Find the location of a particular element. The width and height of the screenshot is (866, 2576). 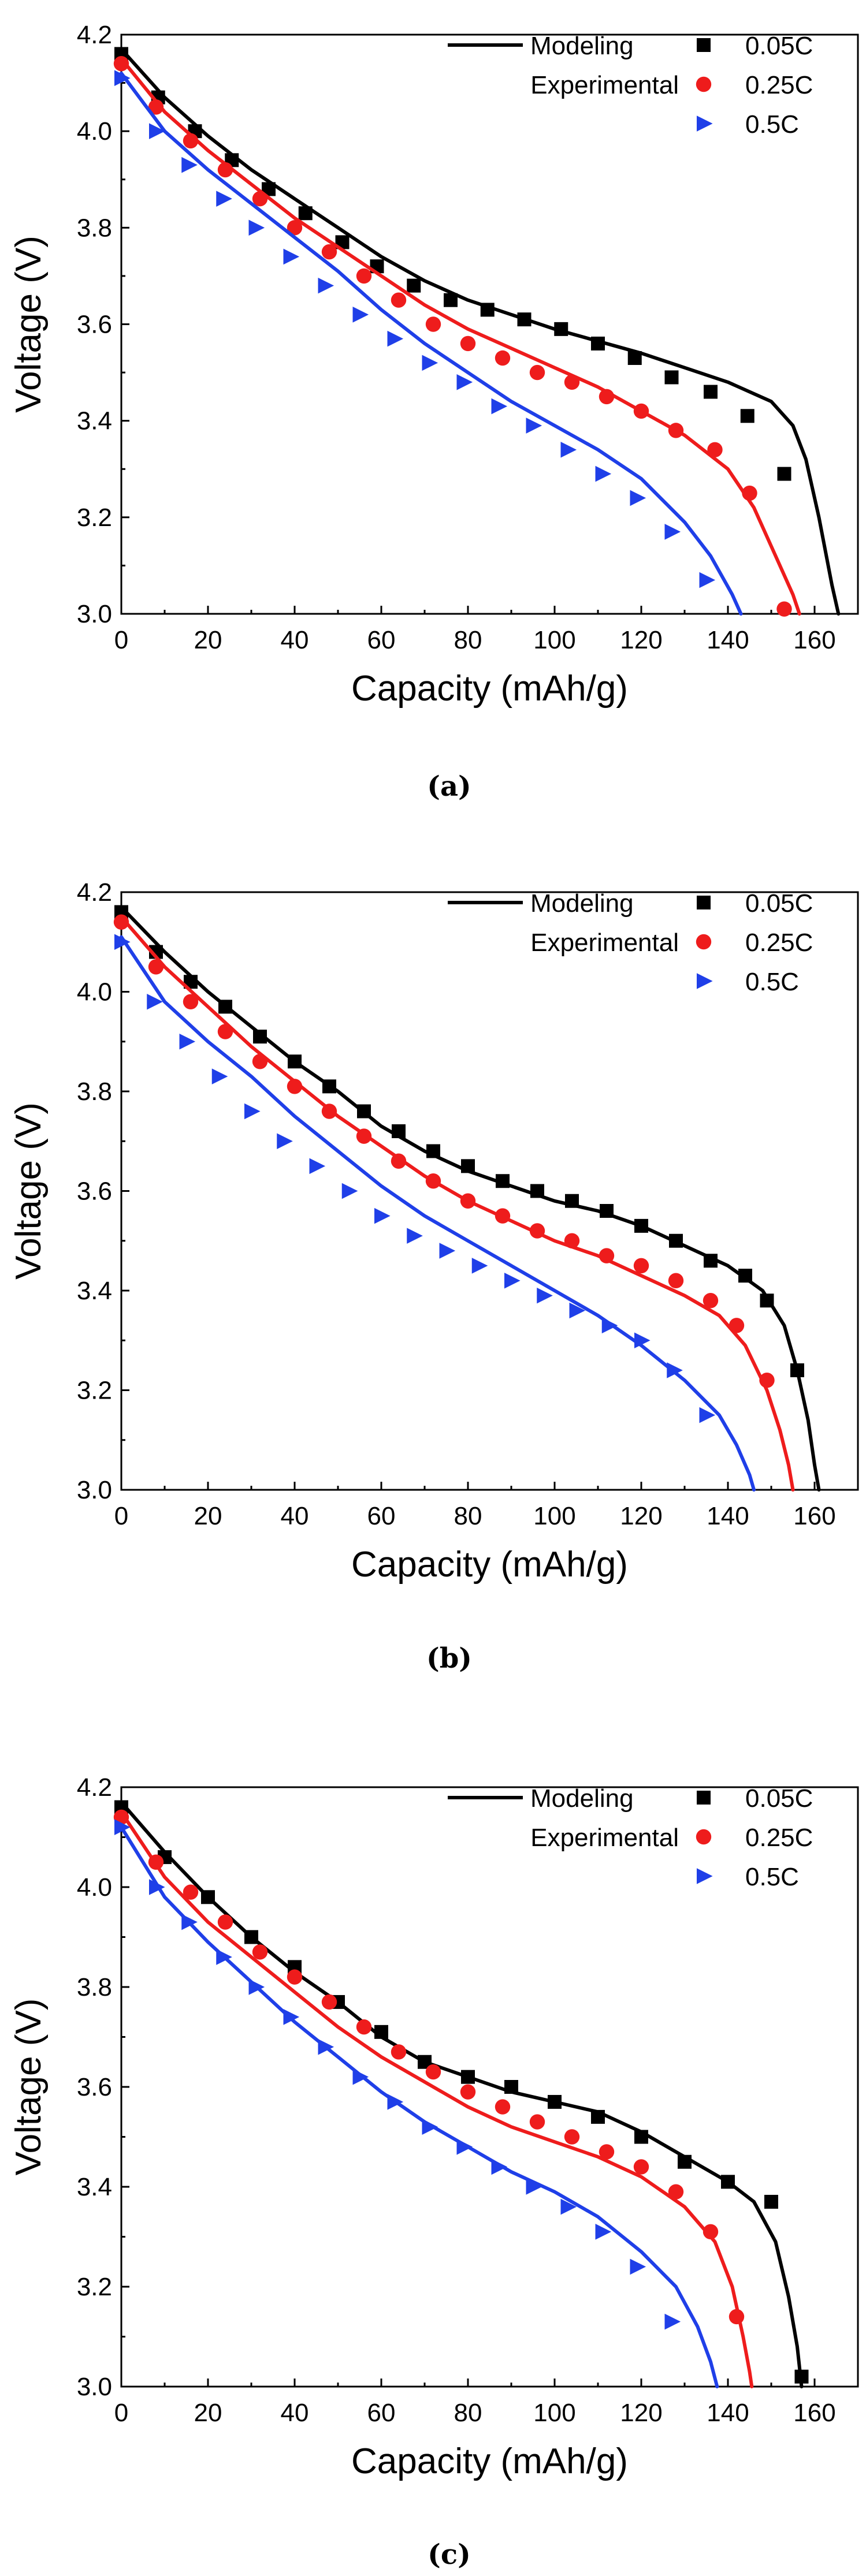

panel-caption: (a) is located at coordinates (449, 787).